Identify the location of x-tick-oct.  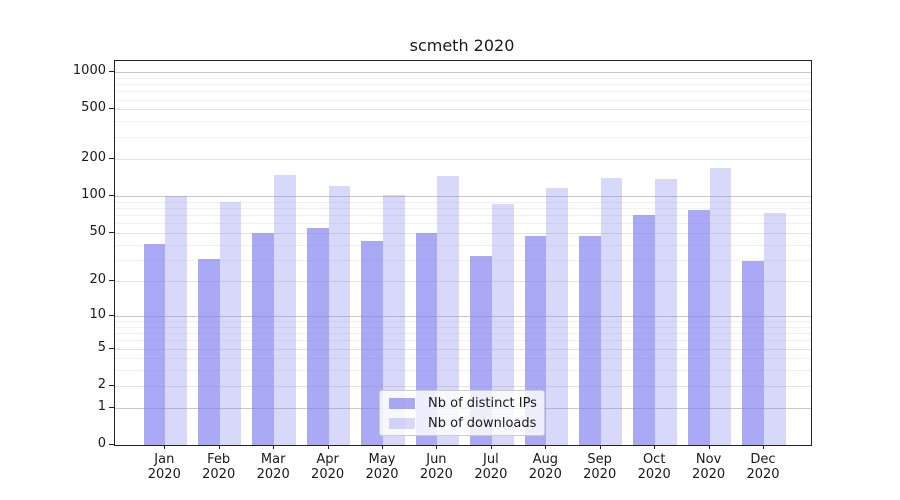
(655, 447).